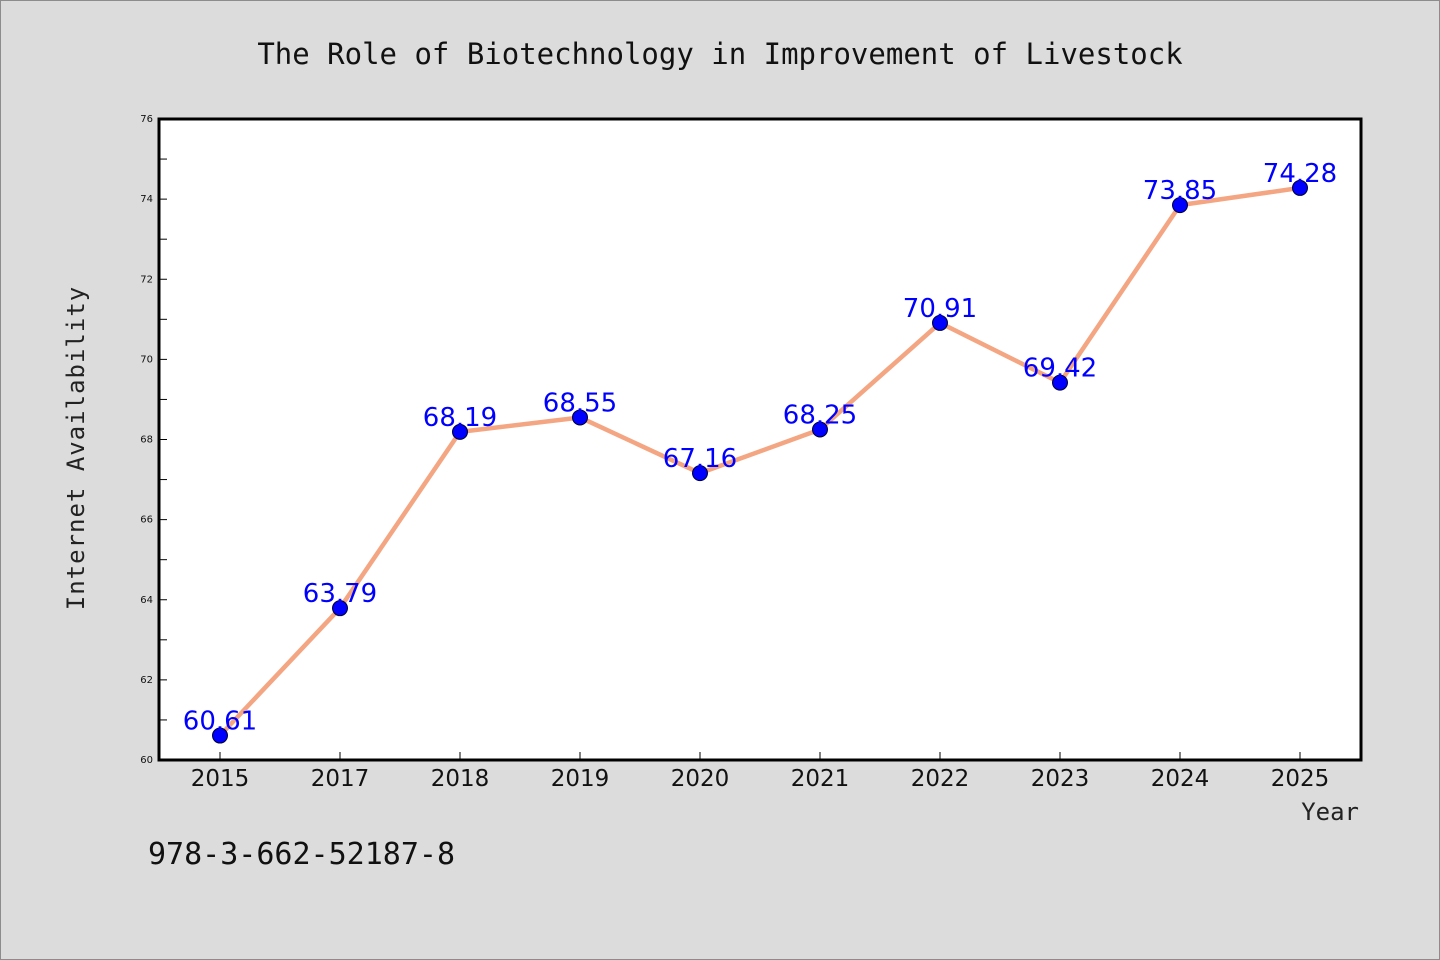 This screenshot has height=960, width=1440. What do you see at coordinates (580, 779) in the screenshot?
I see `x-tick-label: 2019` at bounding box center [580, 779].